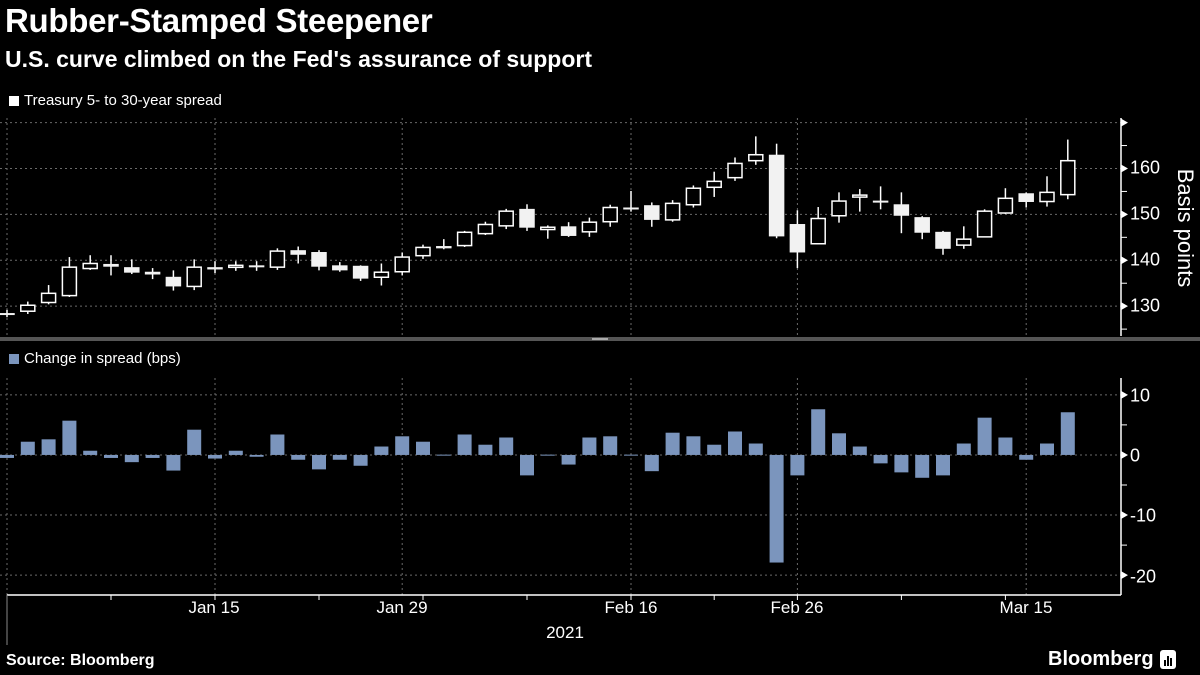 The height and width of the screenshot is (675, 1200). I want to click on x-tick-label: Feb 26, so click(797, 607).